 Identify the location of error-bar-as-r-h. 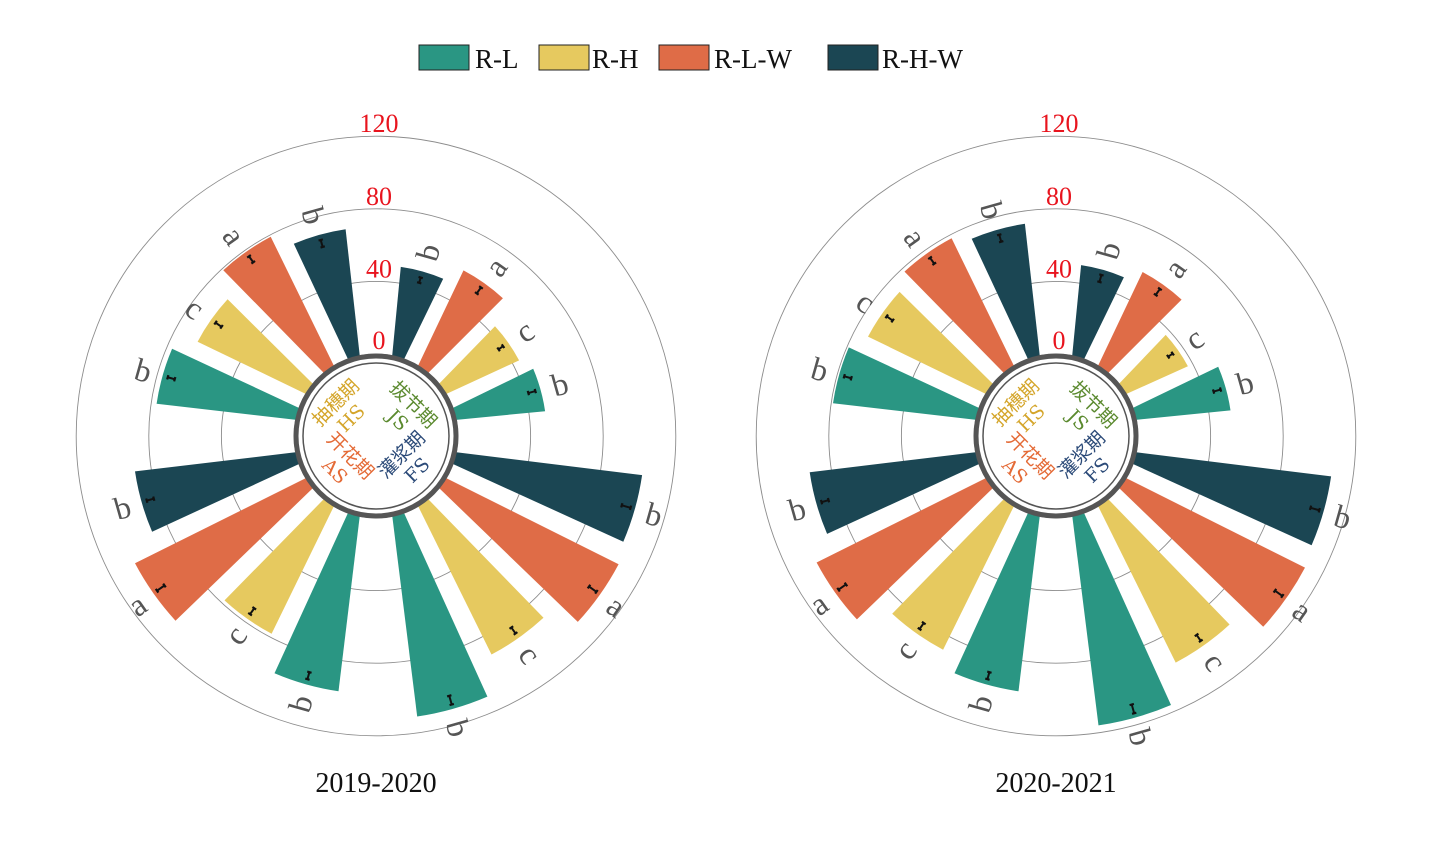
(922, 626).